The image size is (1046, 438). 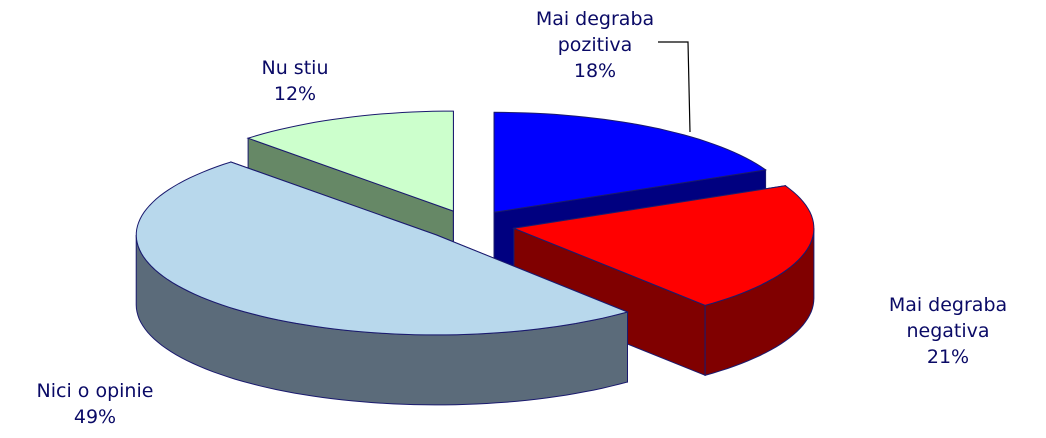 I want to click on value-label: 12%, so click(x=295, y=94).